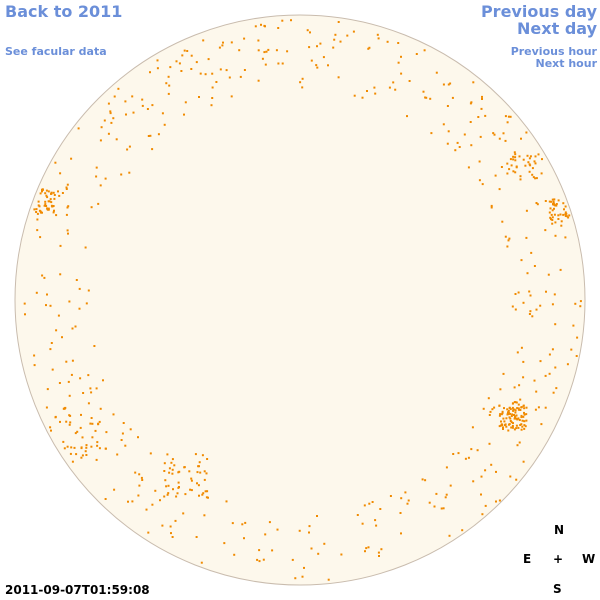 The width and height of the screenshot is (600, 600). What do you see at coordinates (557, 28) in the screenshot?
I see `next-day-link: Next day` at bounding box center [557, 28].